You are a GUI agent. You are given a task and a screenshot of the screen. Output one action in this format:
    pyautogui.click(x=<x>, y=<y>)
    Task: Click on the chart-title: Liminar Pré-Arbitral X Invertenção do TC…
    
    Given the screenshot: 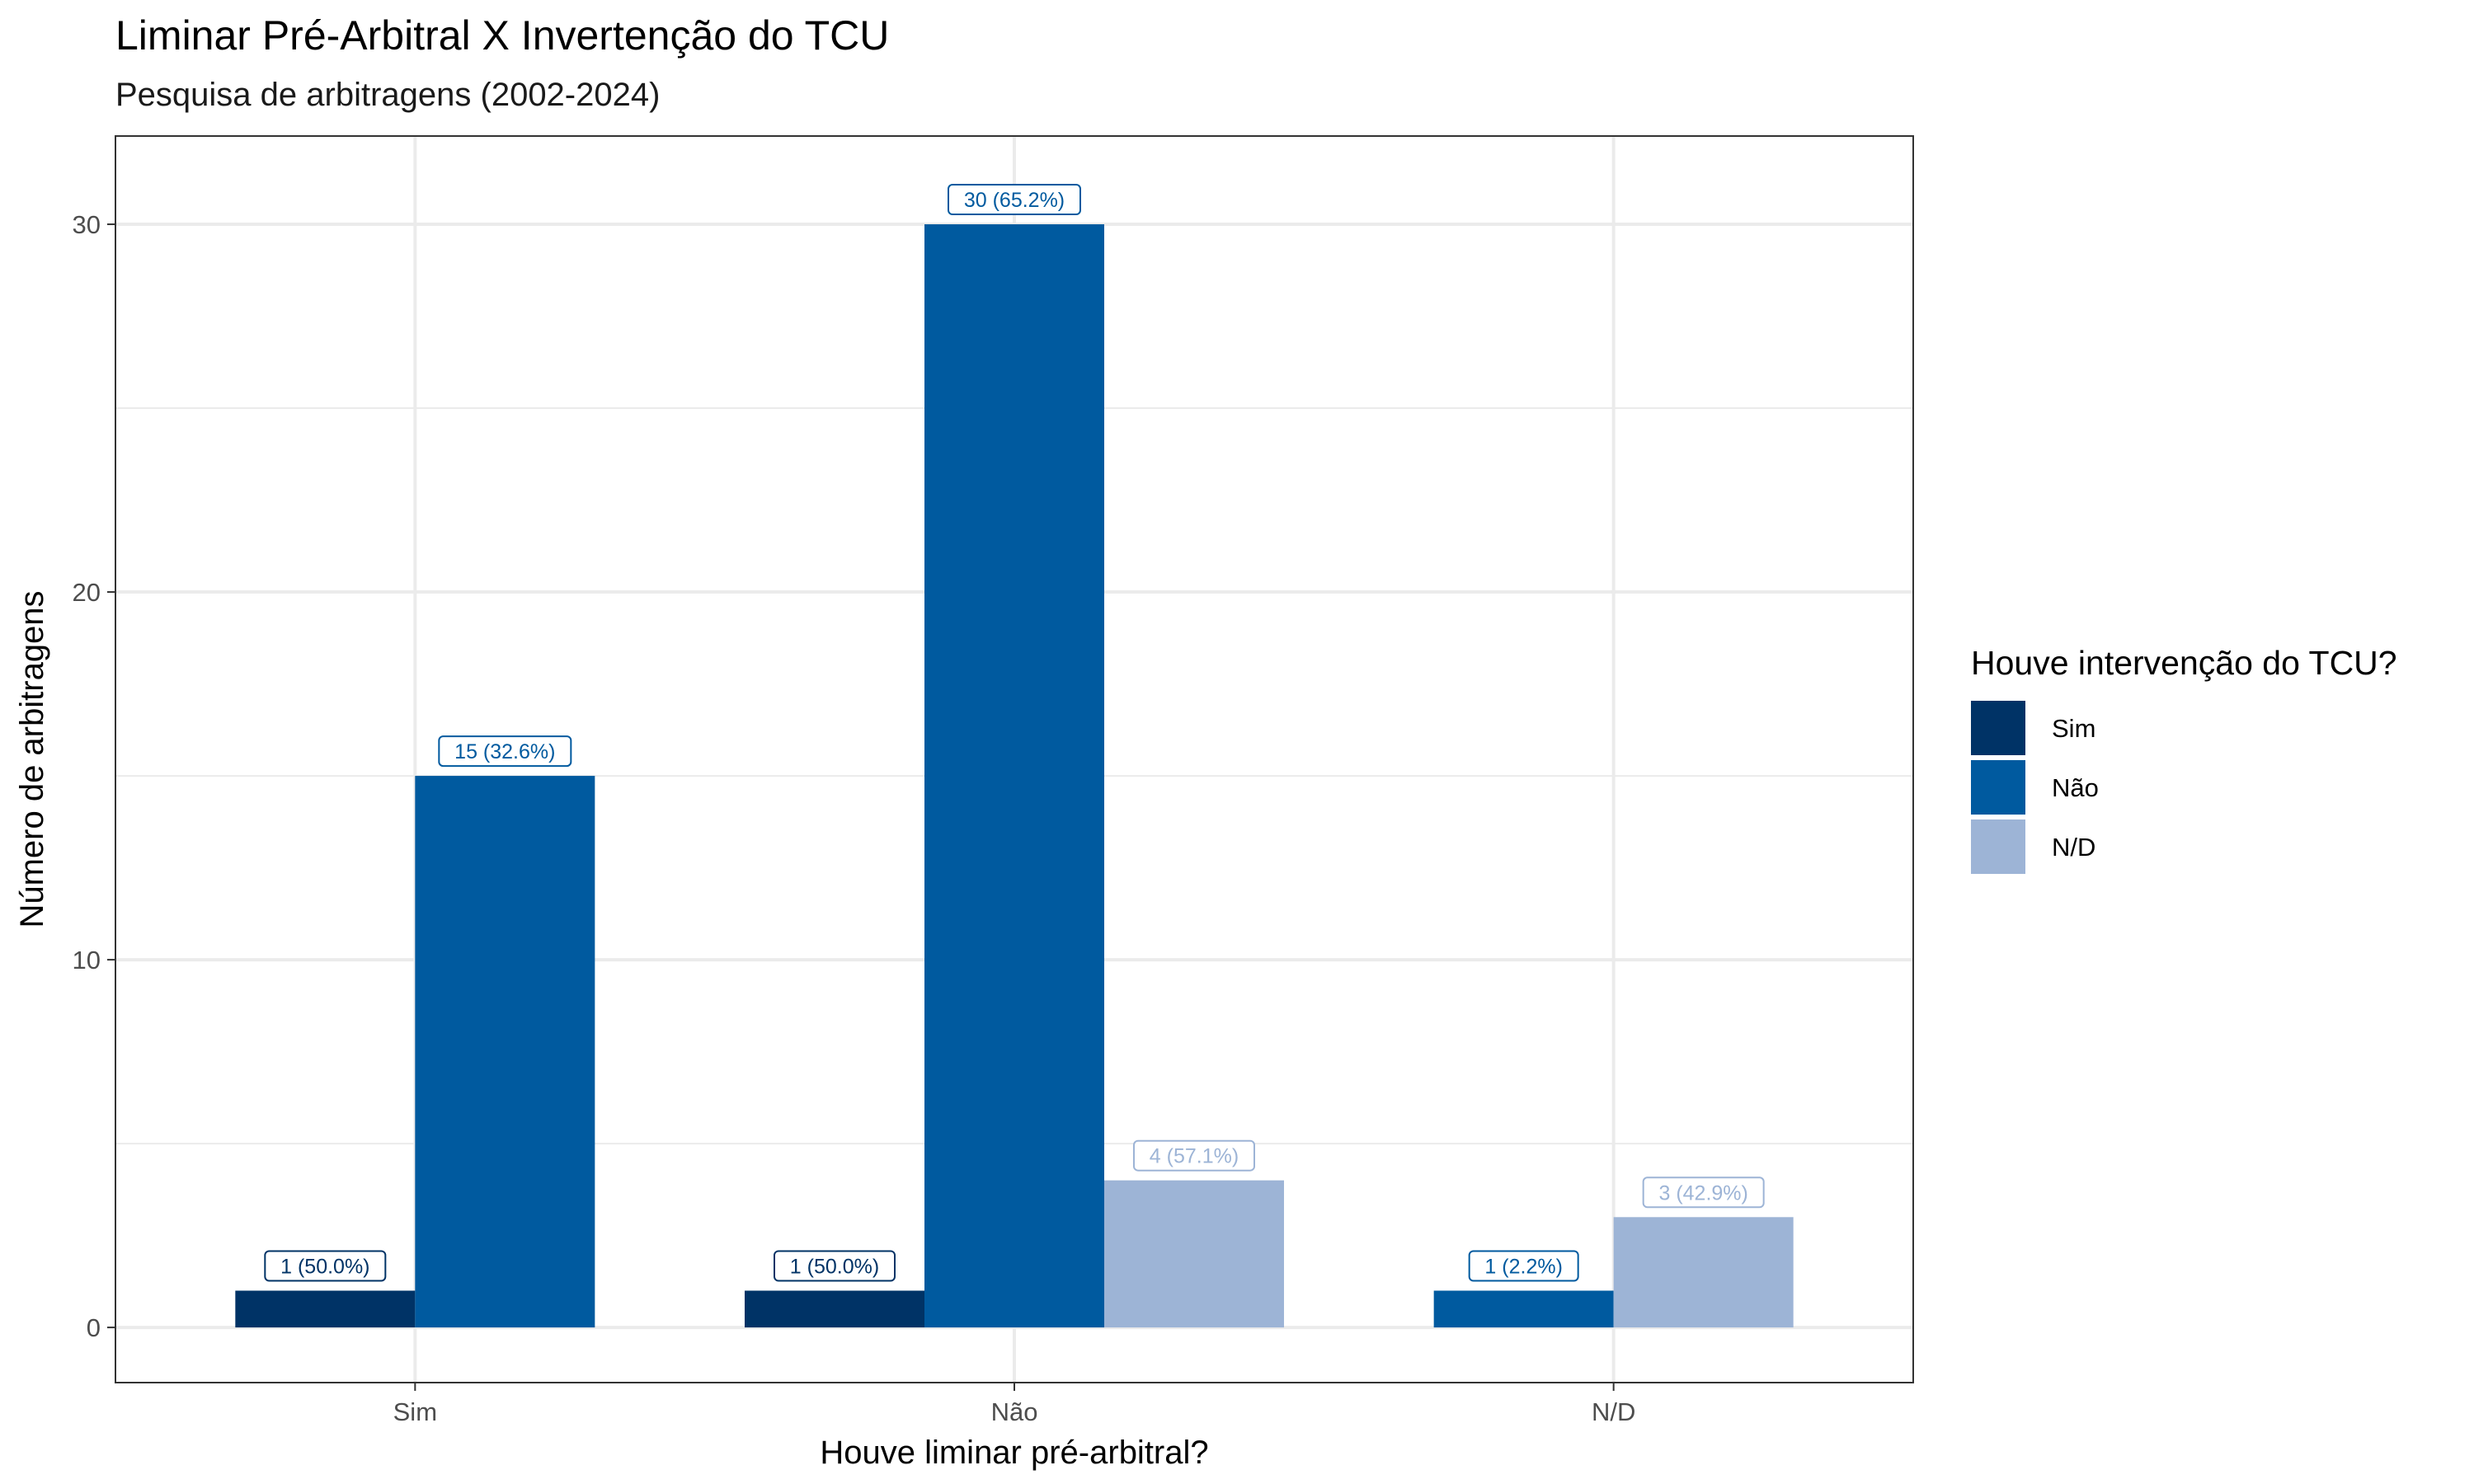 What is the action you would take?
    pyautogui.click(x=502, y=35)
    